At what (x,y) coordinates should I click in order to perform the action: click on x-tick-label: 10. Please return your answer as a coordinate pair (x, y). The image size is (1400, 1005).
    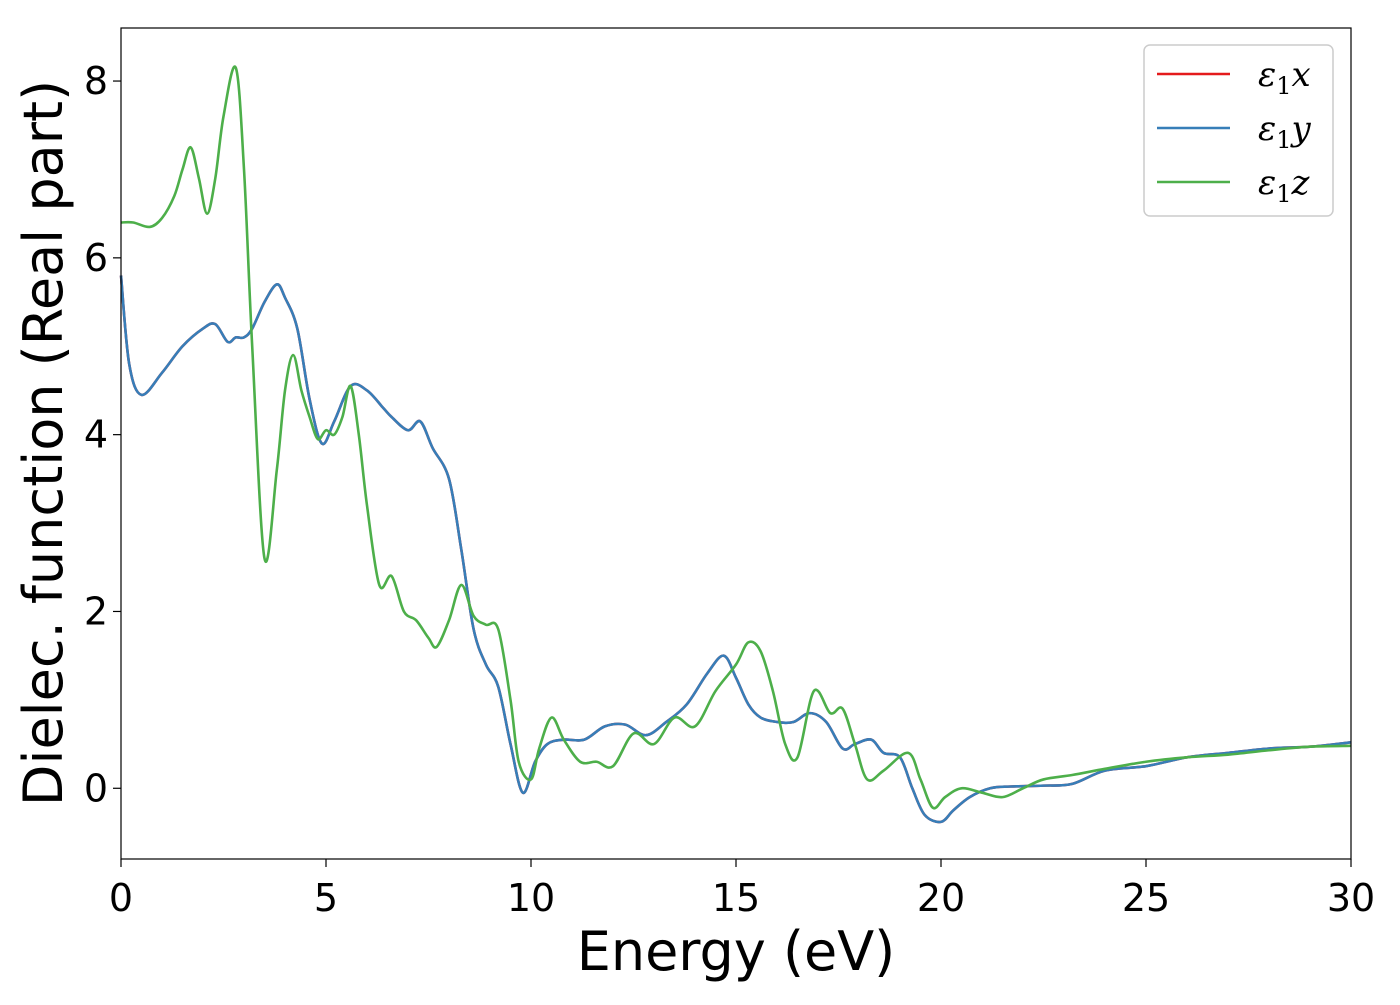
    Looking at the image, I should click on (531, 898).